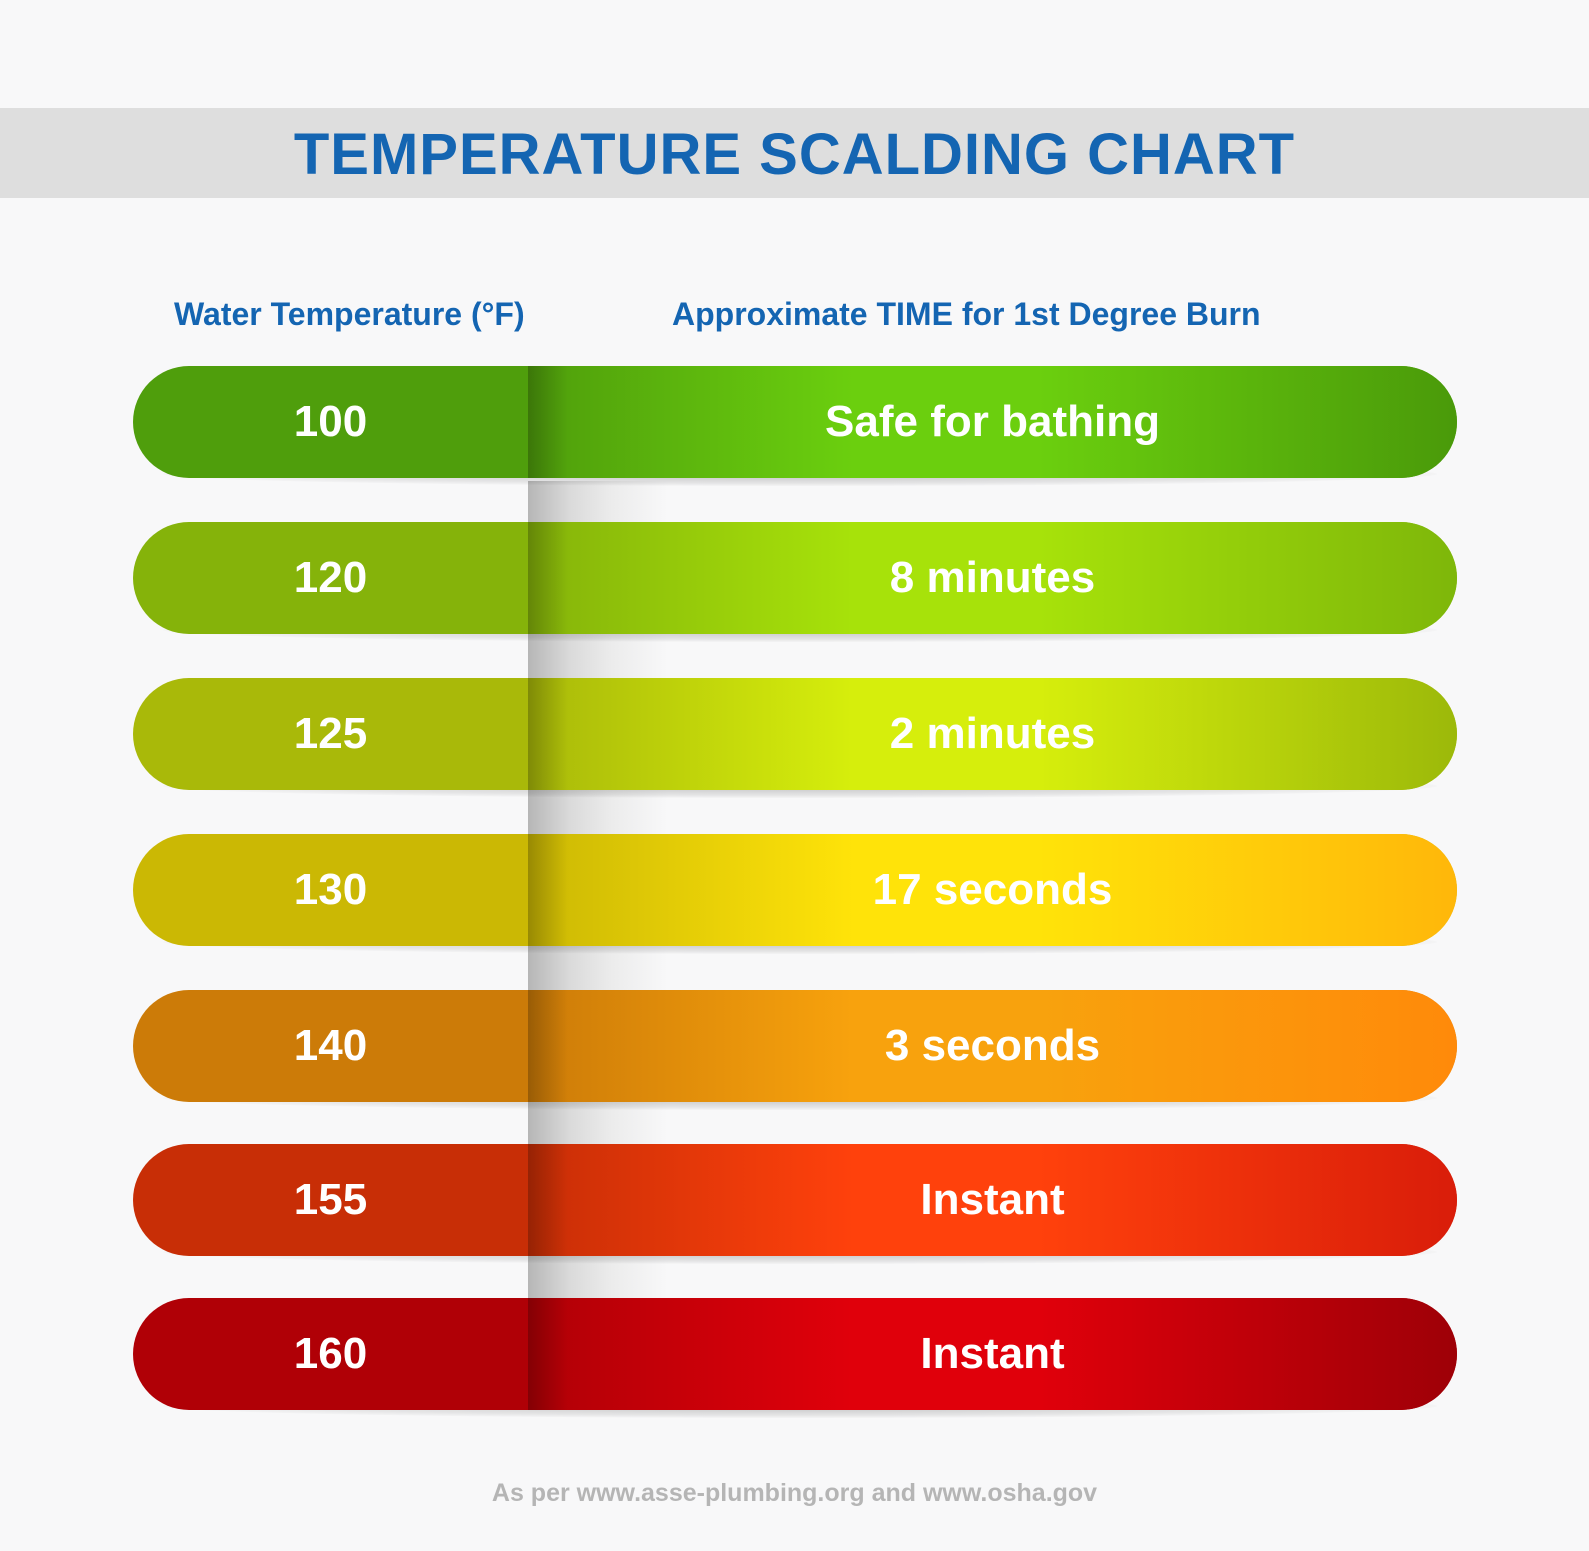  I want to click on burn-time-value: 3 seconds, so click(992, 1045).